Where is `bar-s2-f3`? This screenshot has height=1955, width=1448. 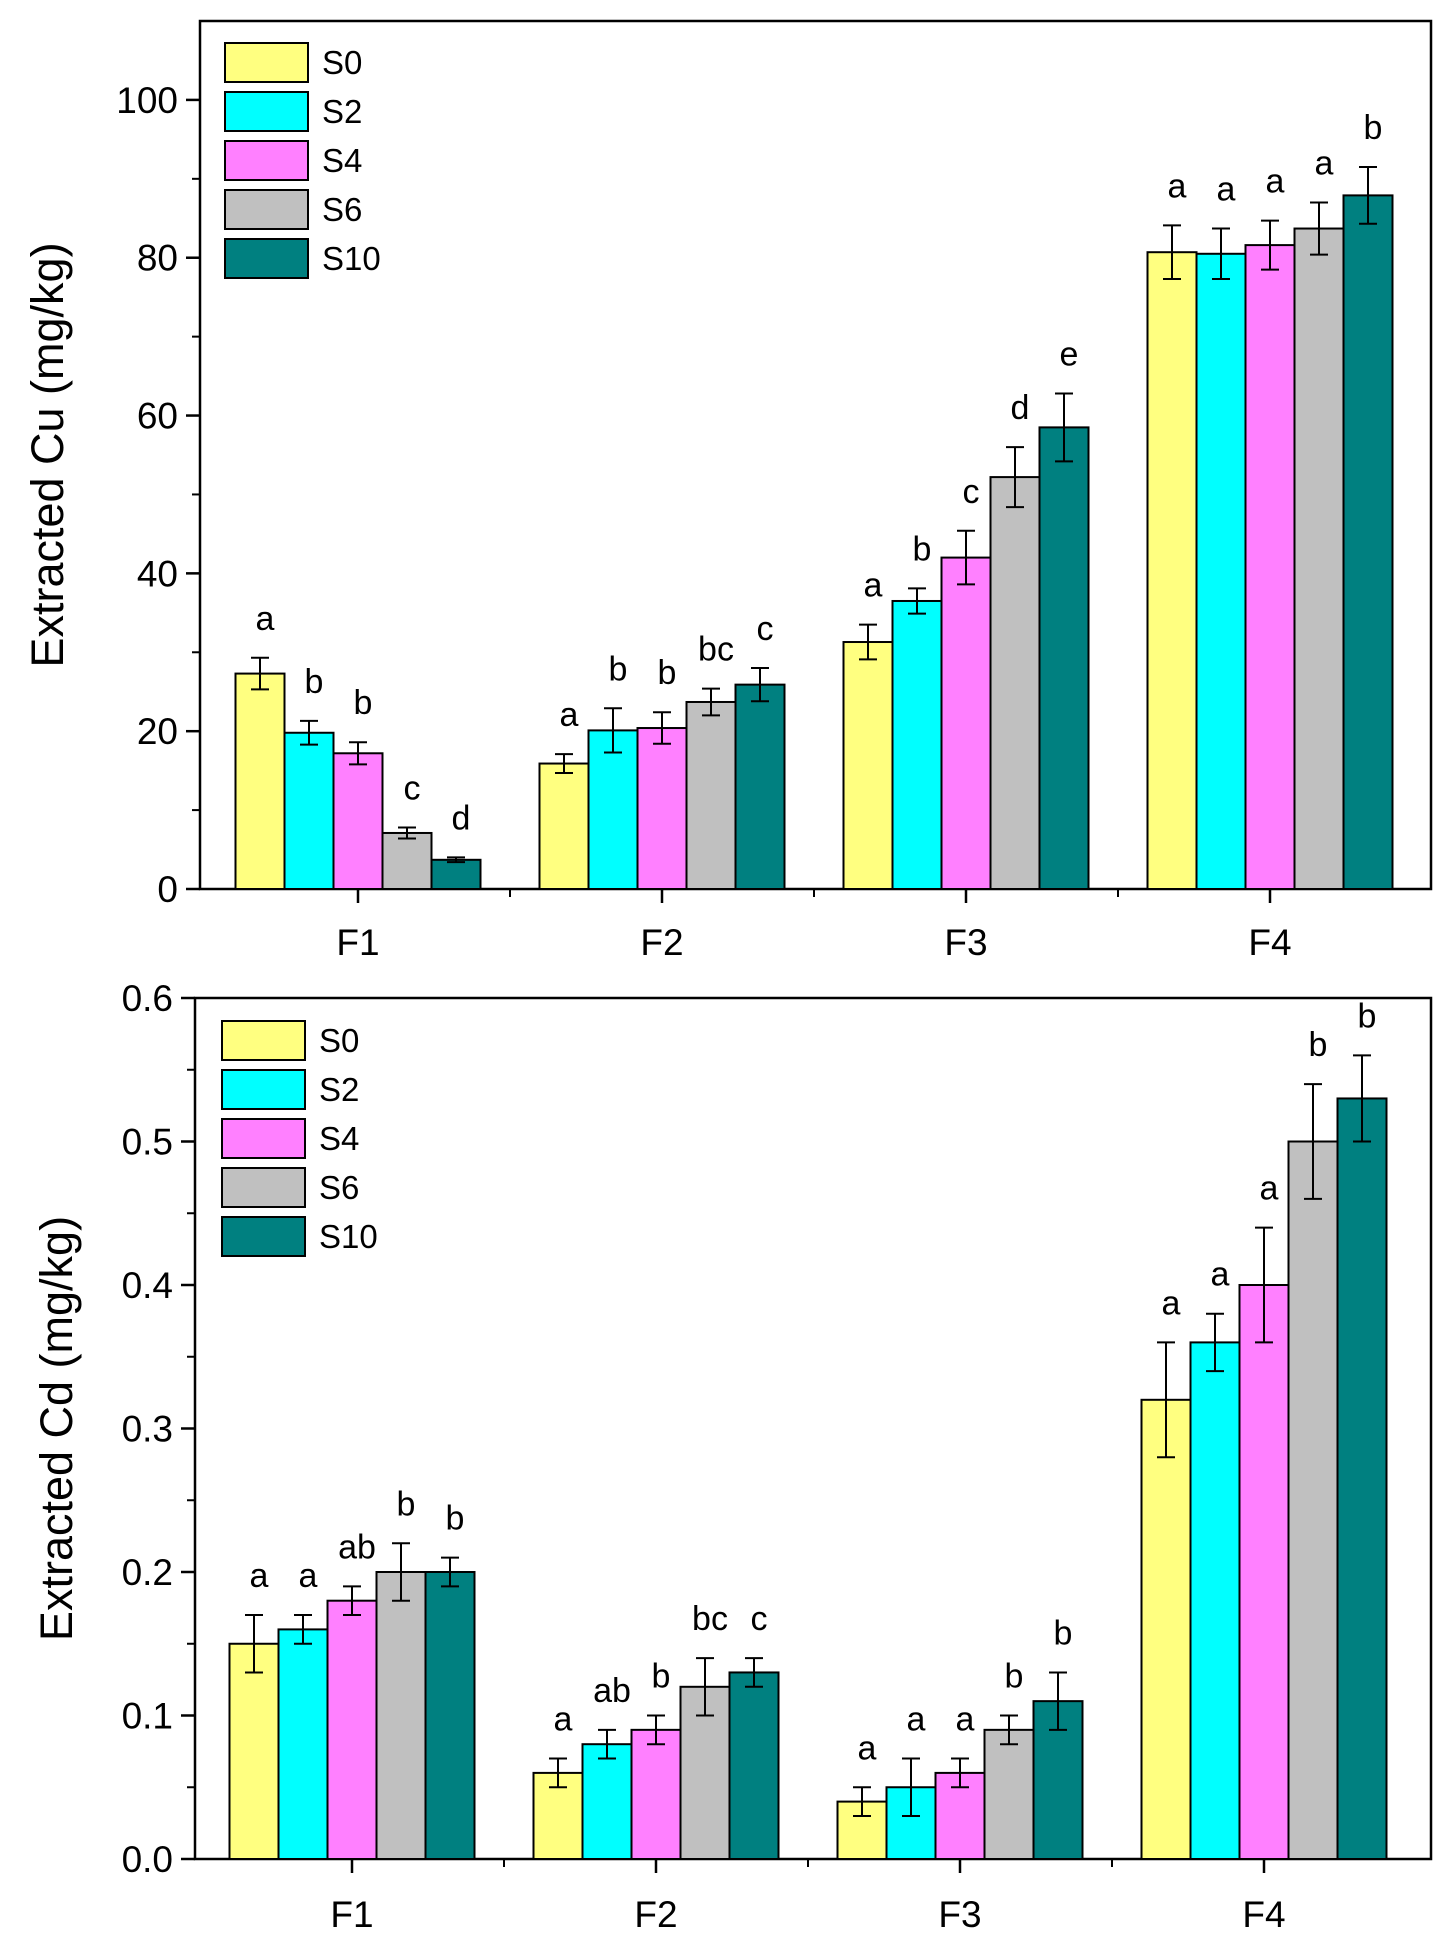 bar-s2-f3 is located at coordinates (917, 744).